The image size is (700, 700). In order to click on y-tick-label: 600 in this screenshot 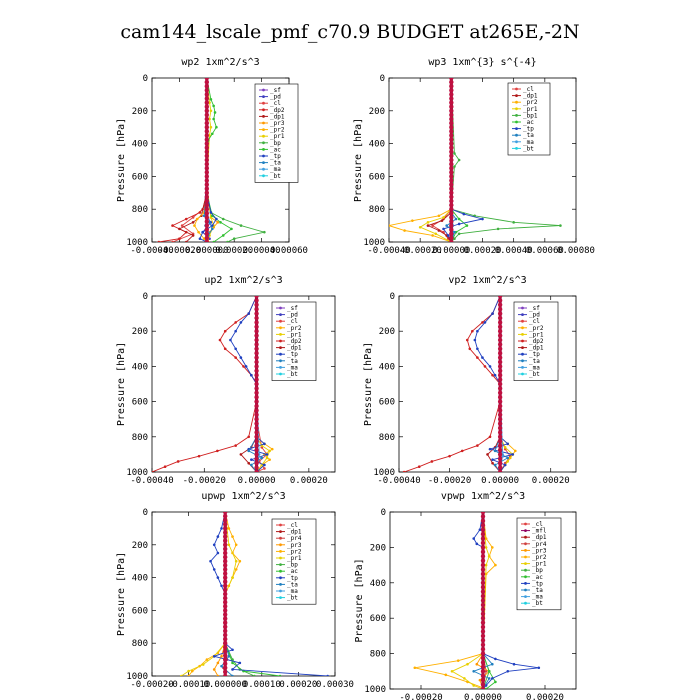, I will do `click(140, 611)`.